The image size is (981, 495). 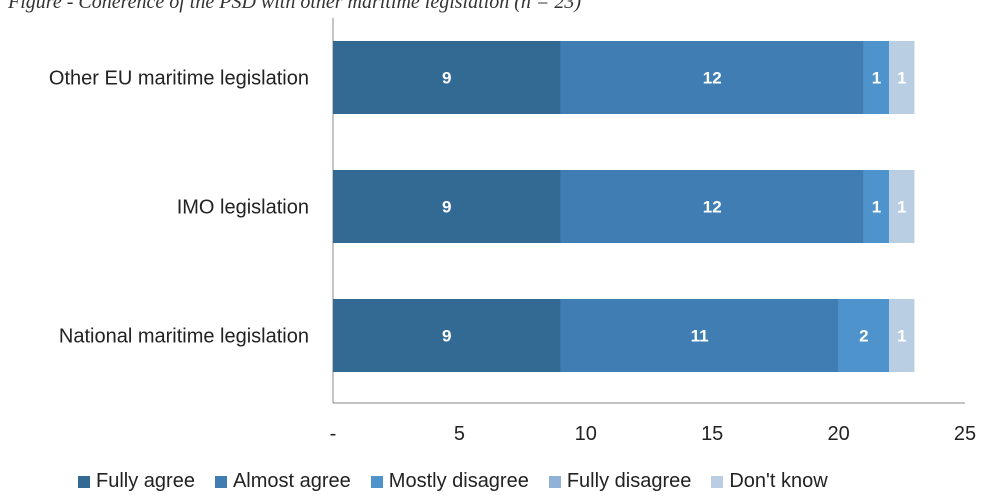 What do you see at coordinates (629, 481) in the screenshot?
I see `legend-label: Fully disagree` at bounding box center [629, 481].